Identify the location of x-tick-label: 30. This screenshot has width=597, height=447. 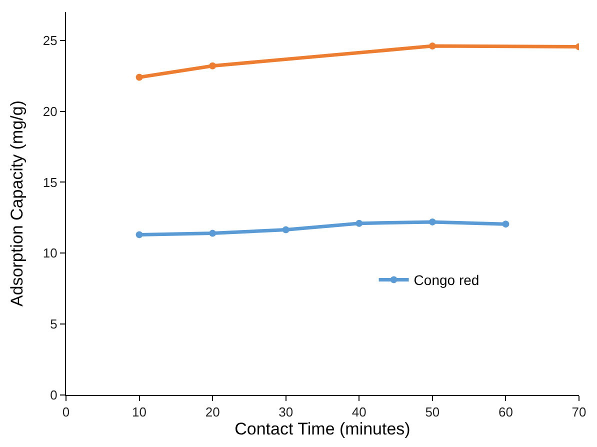
(286, 412).